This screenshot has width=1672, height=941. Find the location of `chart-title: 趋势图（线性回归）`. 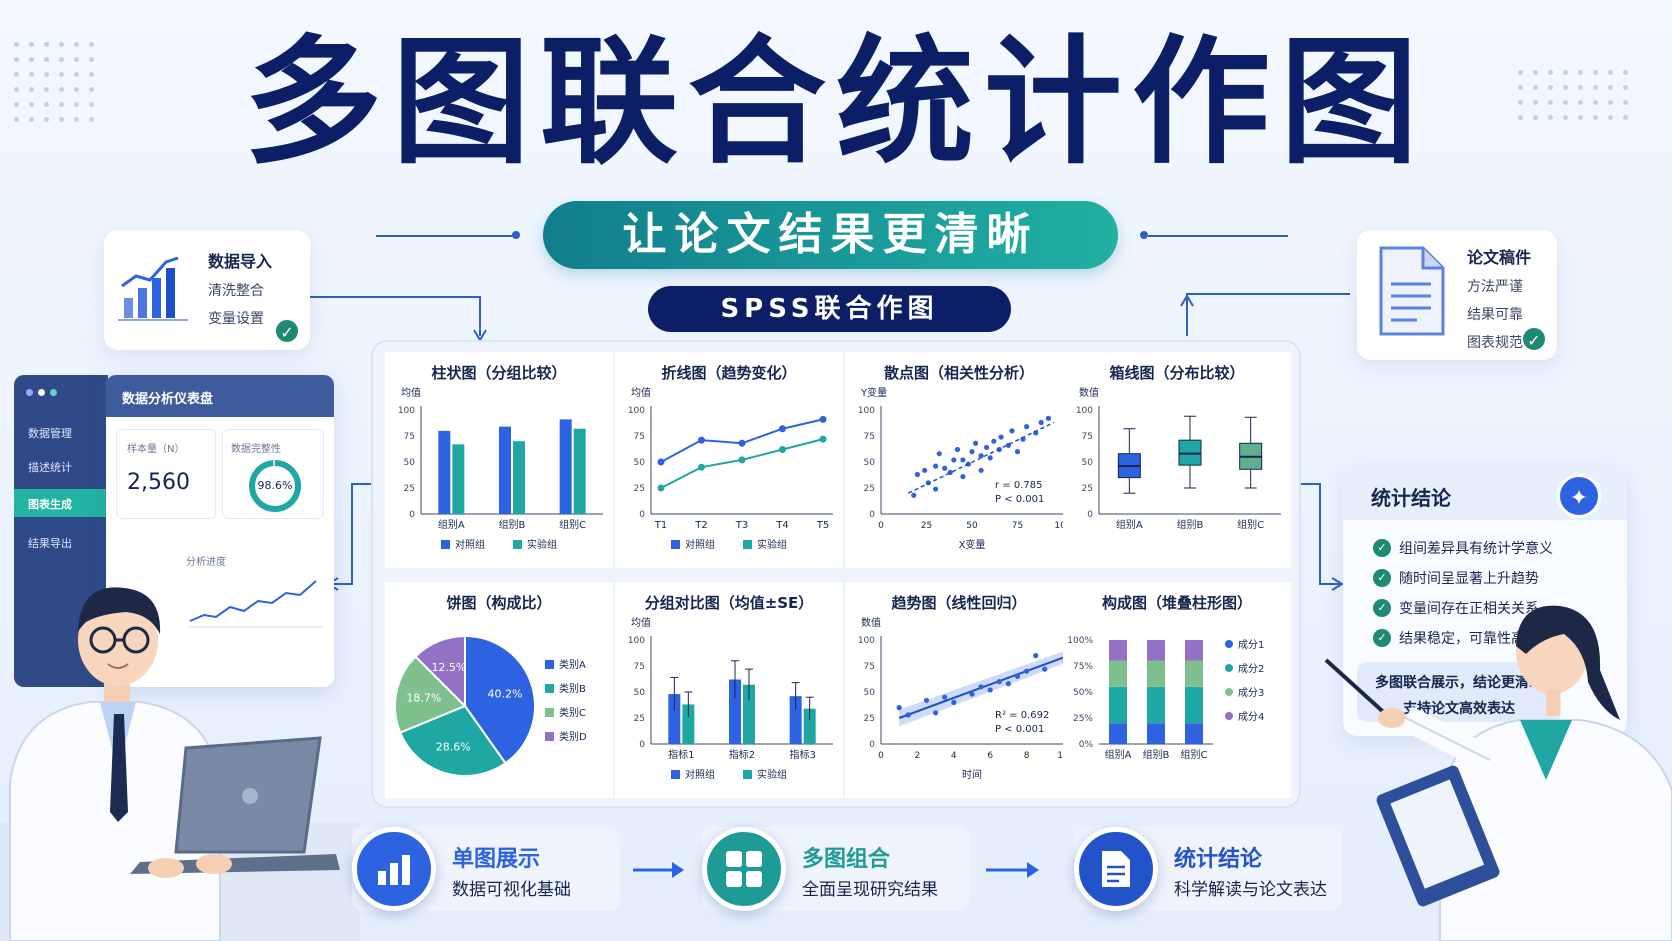

chart-title: 趋势图（线性回归） is located at coordinates (959, 603).